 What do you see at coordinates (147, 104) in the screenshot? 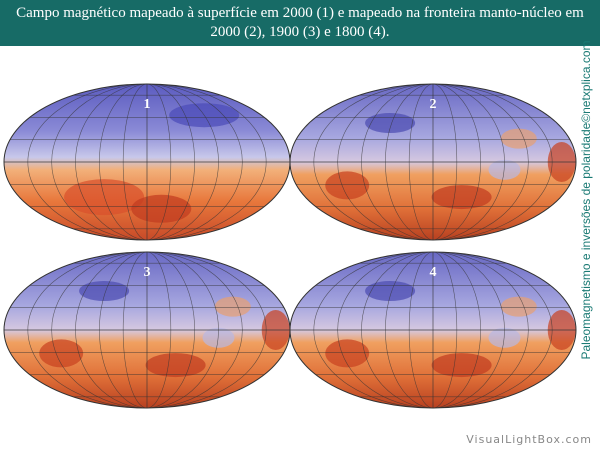
I see `map-number: 1` at bounding box center [147, 104].